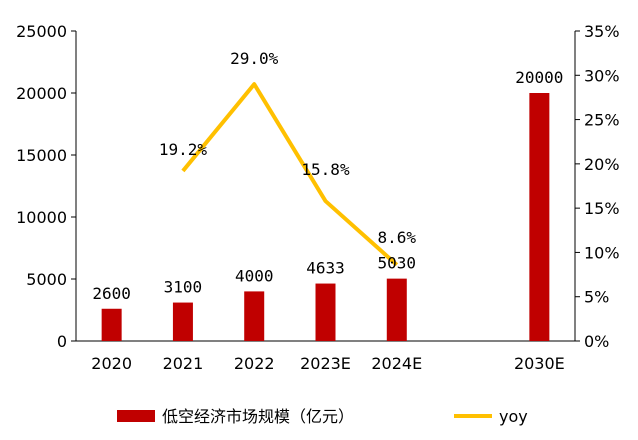 This screenshot has width=638, height=440. I want to click on y-right-tick-label: 35%, so click(602, 31).